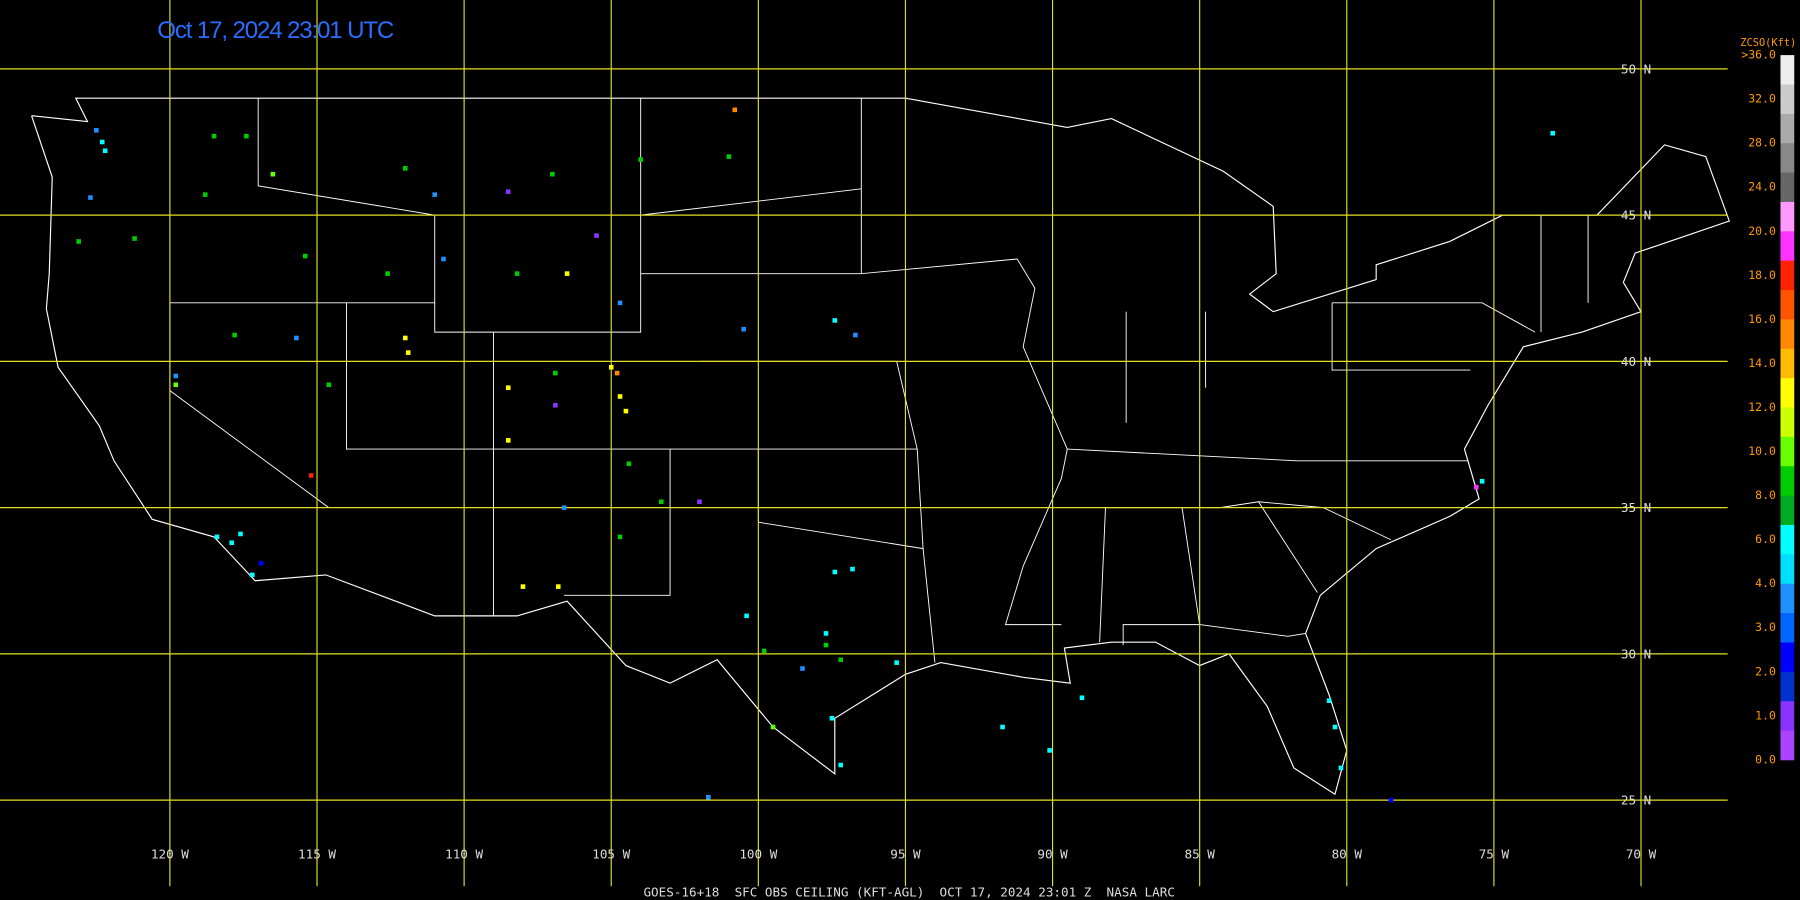 The height and width of the screenshot is (900, 1800). What do you see at coordinates (1636, 507) in the screenshot?
I see `latitude-label: 35 N` at bounding box center [1636, 507].